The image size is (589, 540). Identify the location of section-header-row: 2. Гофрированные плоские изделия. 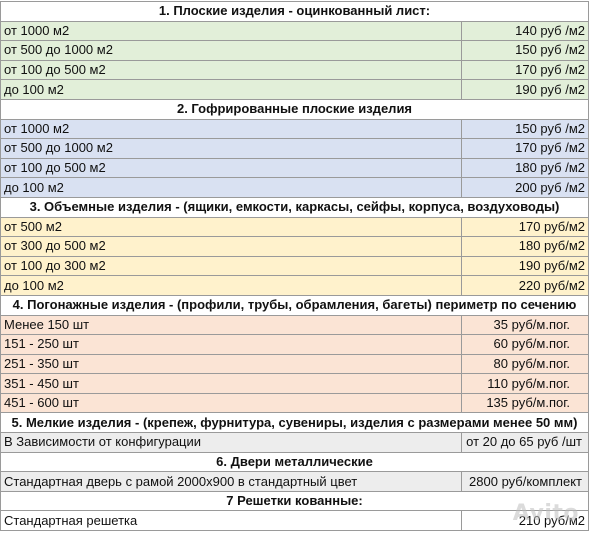
(294, 109).